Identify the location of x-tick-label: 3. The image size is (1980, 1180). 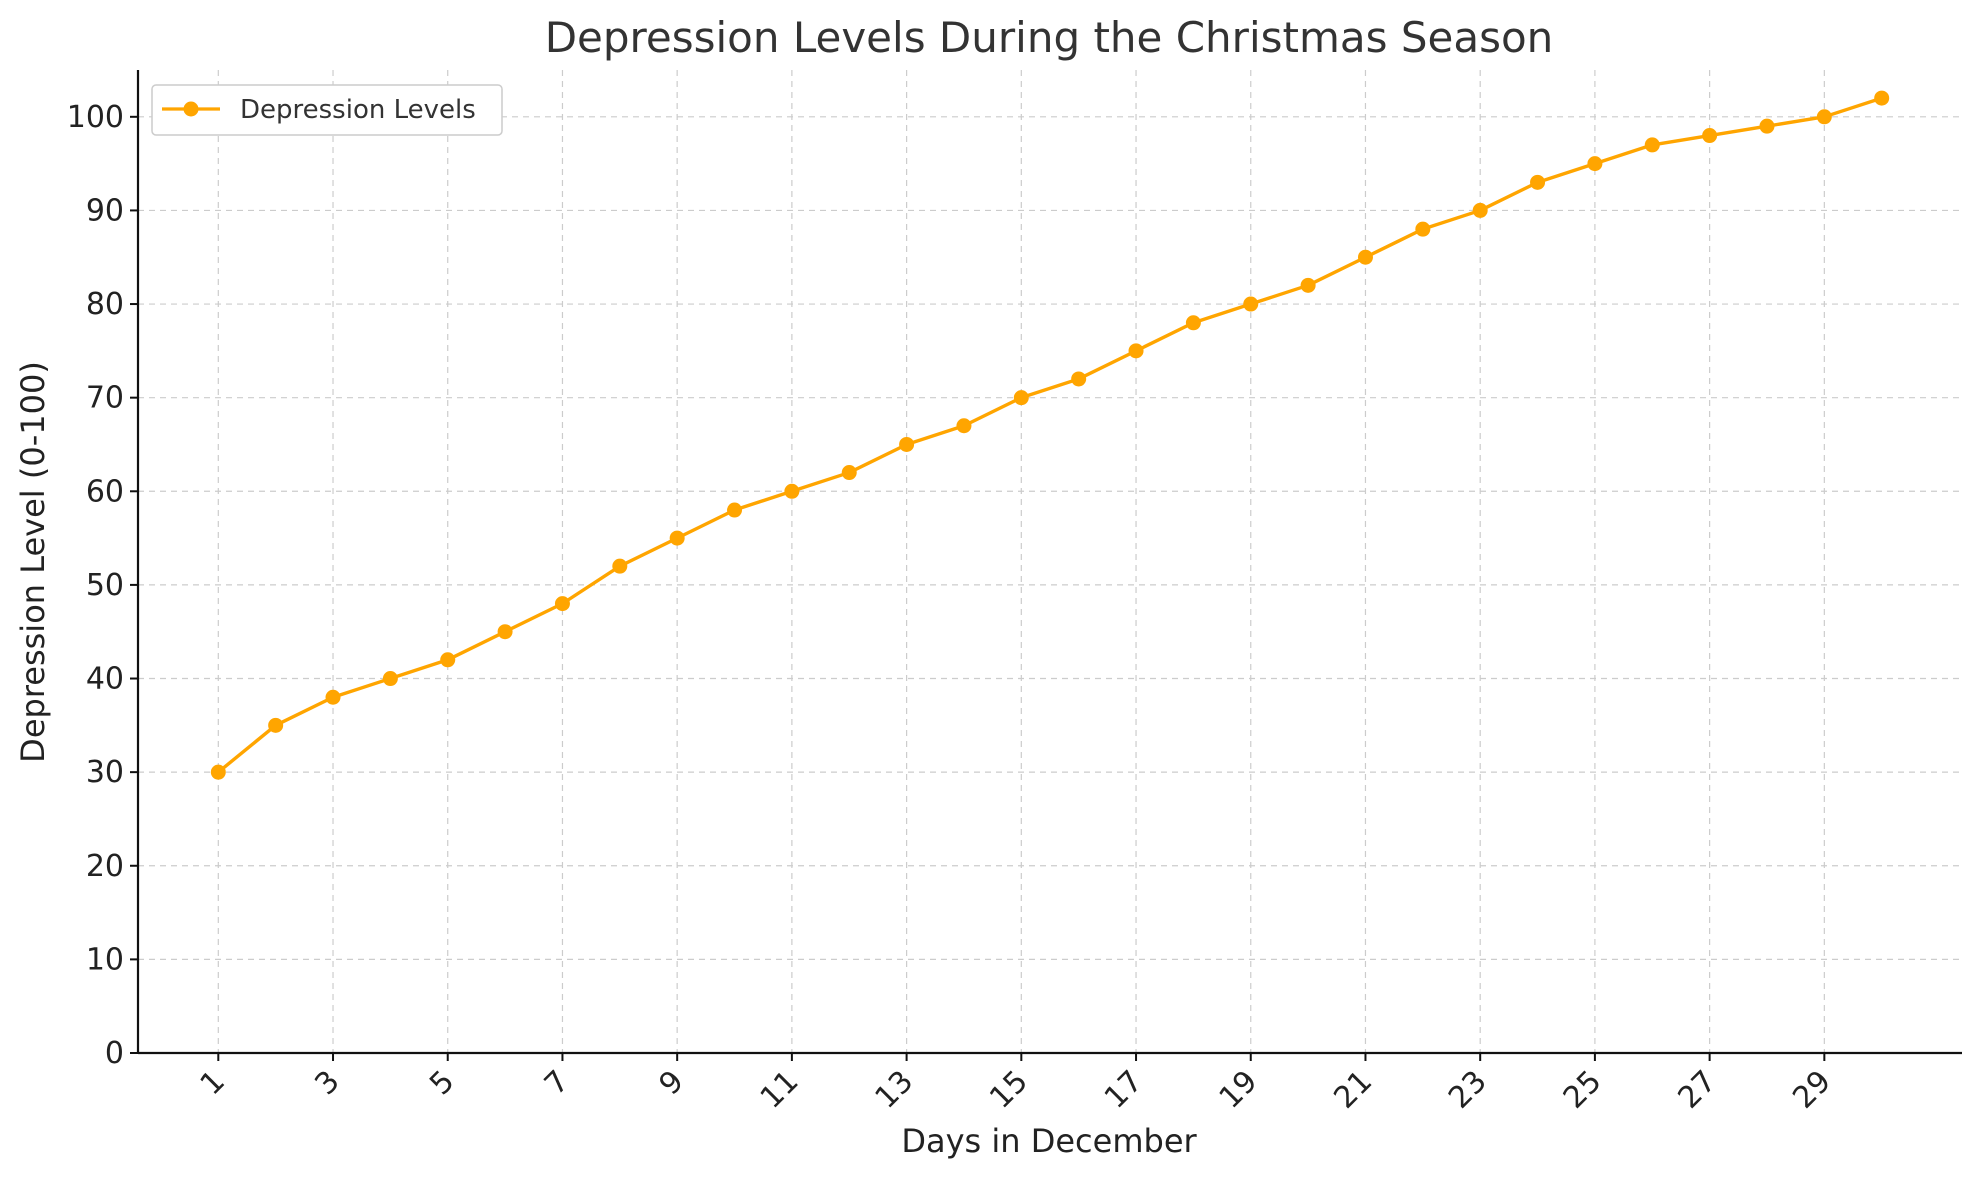
(327, 1083).